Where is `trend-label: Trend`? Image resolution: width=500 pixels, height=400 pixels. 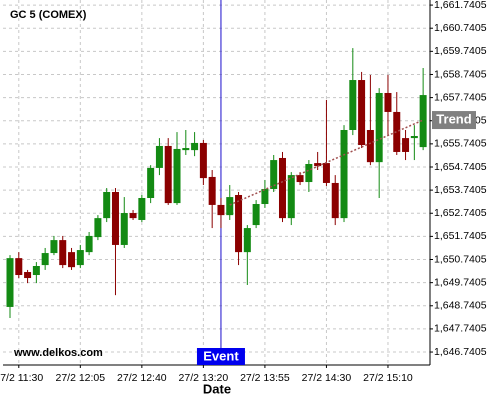 trend-label: Trend is located at coordinates (453, 118).